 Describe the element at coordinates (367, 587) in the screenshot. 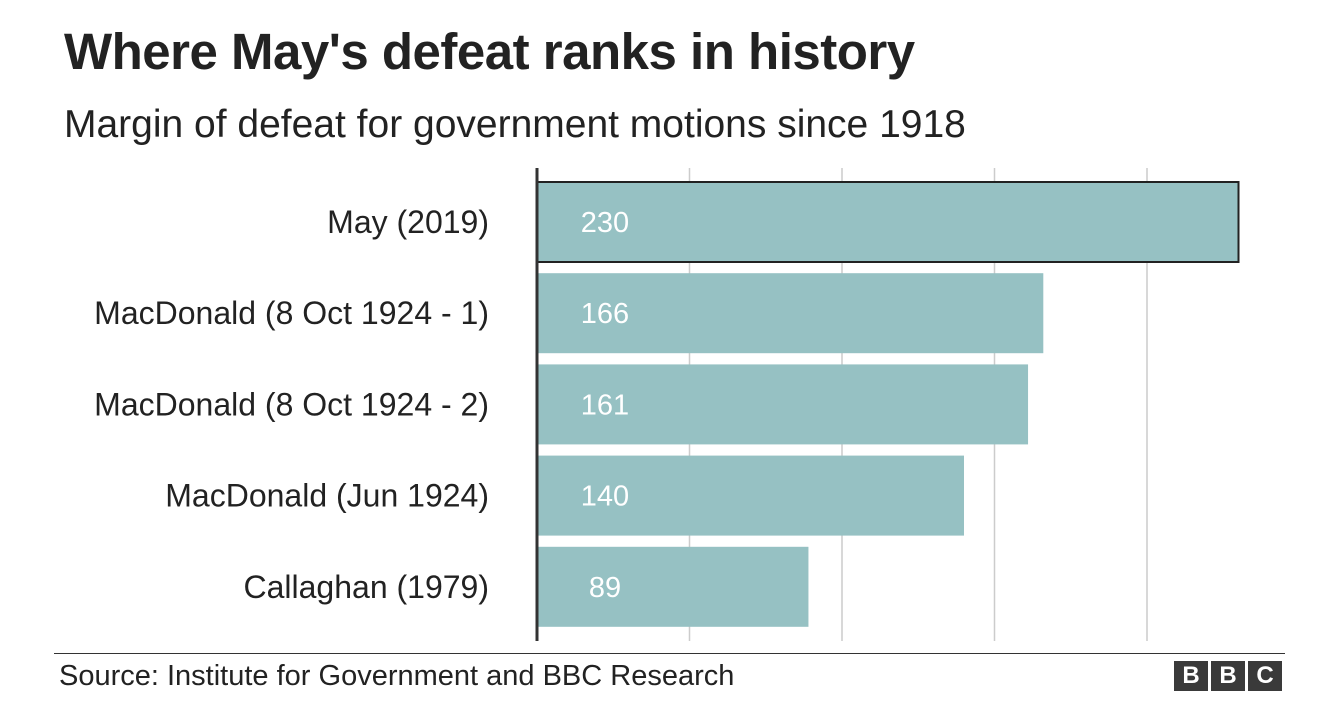

I see `category-label: Callaghan (1979)` at that location.